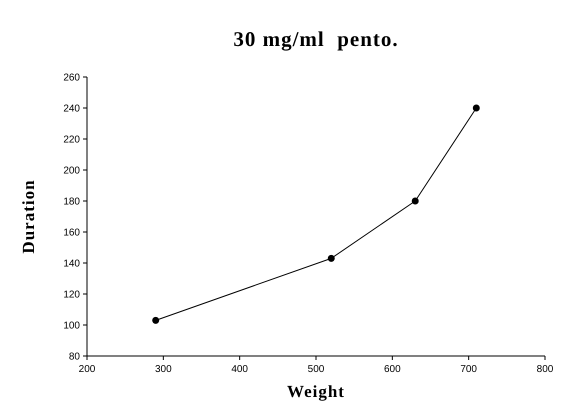  I want to click on x-tick-label: 400, so click(239, 369).